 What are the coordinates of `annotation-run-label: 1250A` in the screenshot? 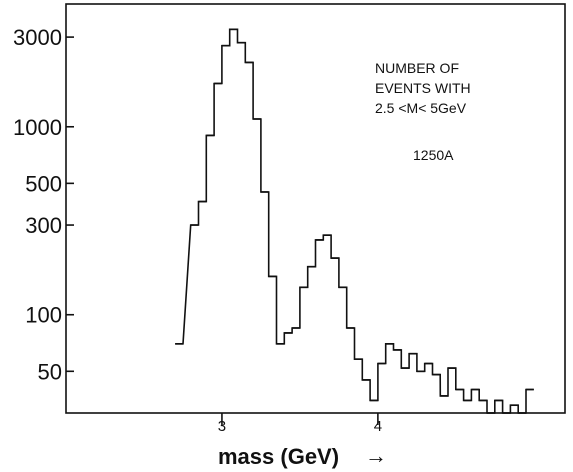 It's located at (433, 155).